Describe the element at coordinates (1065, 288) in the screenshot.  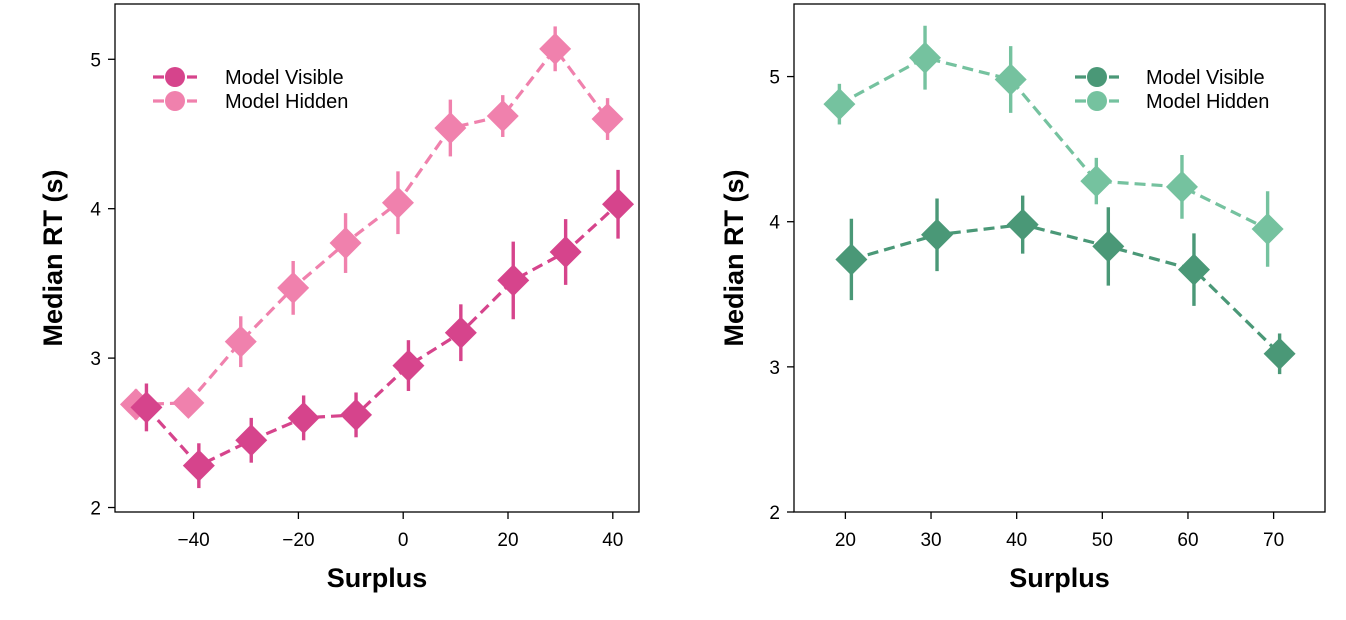
I see `series-line` at that location.